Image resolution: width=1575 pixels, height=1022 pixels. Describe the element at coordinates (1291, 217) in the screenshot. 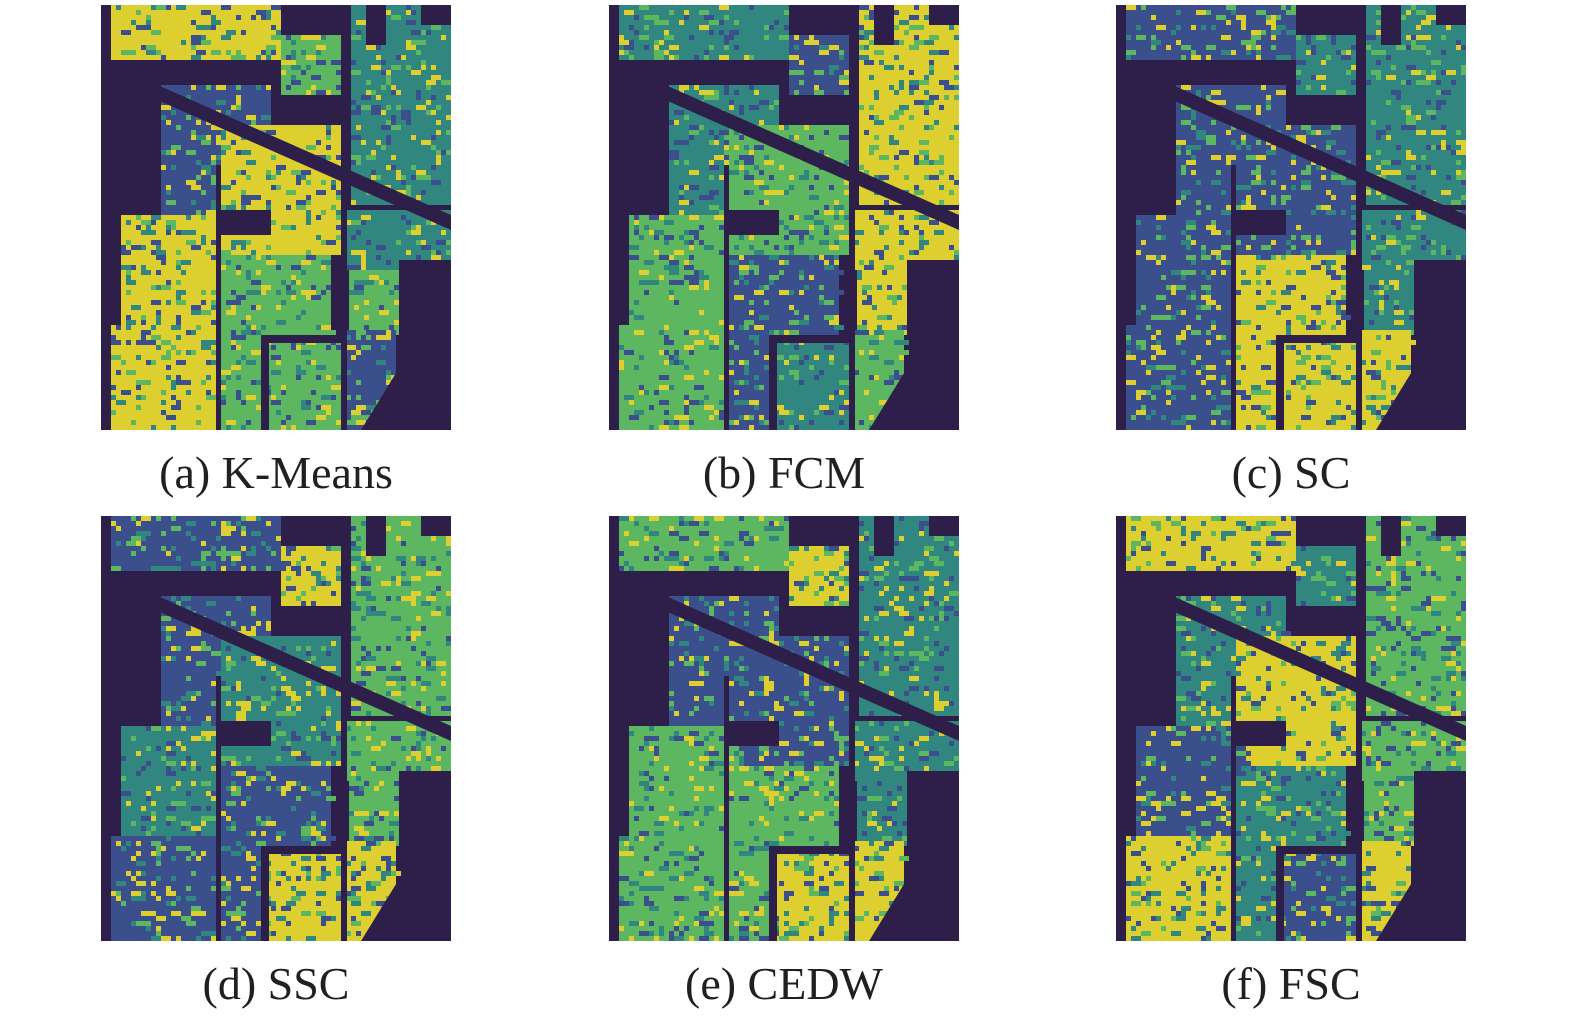

I see `cluster-map-sc` at that location.